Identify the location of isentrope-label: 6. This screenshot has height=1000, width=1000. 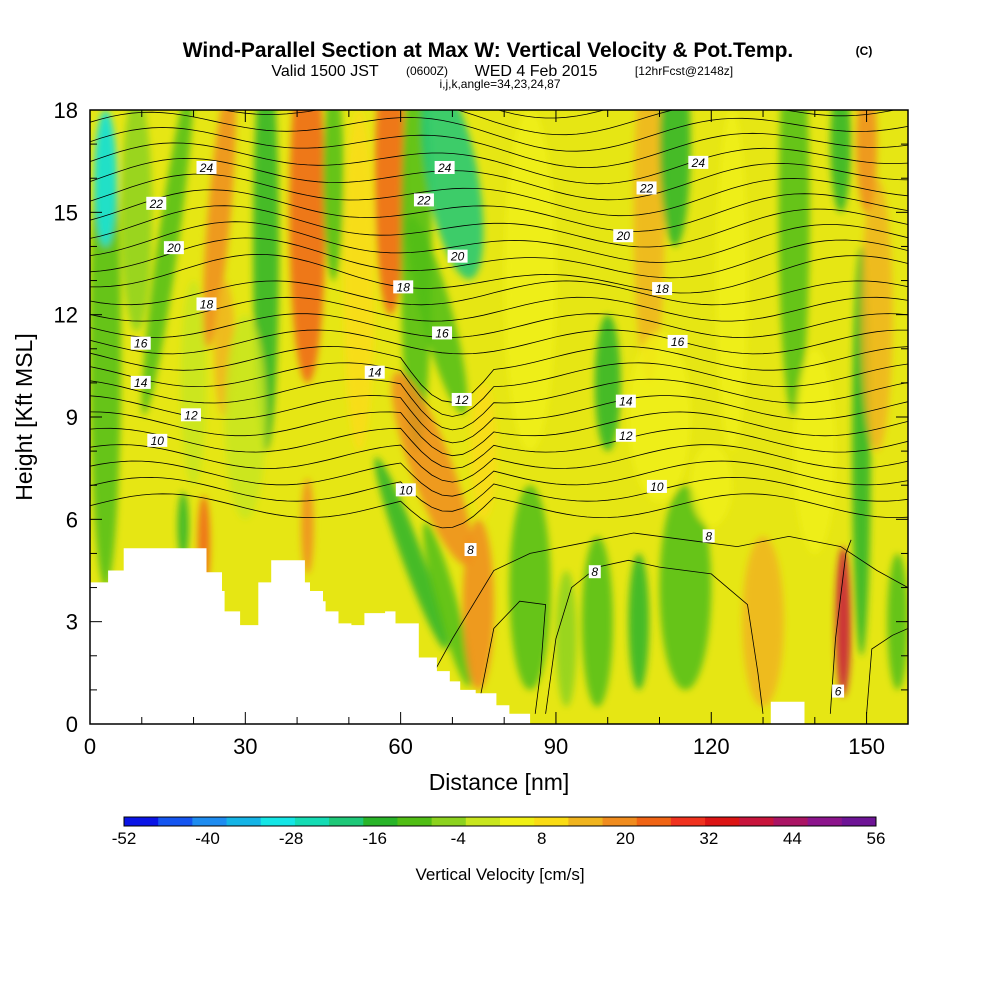
(838, 691).